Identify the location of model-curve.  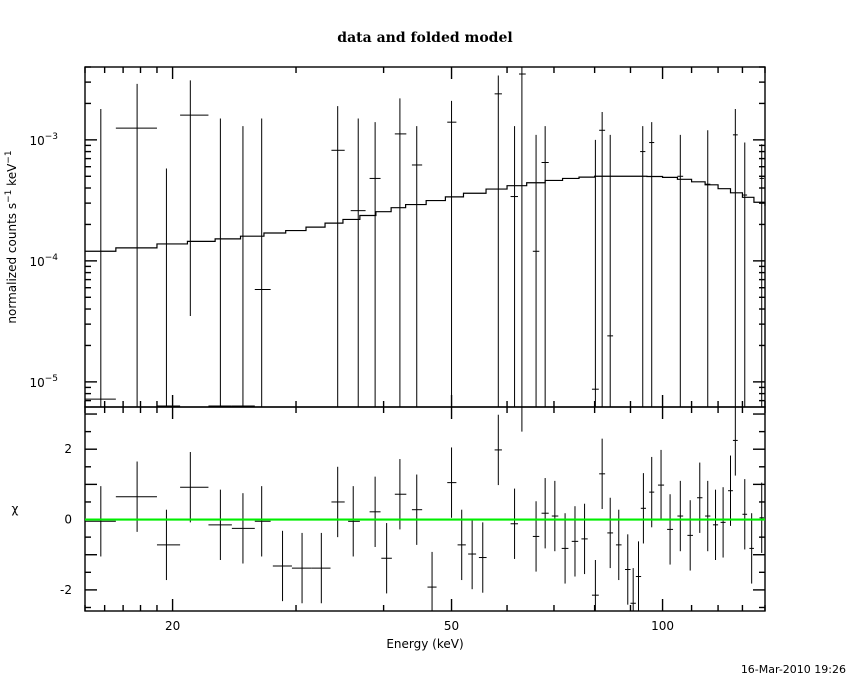
(425, 213).